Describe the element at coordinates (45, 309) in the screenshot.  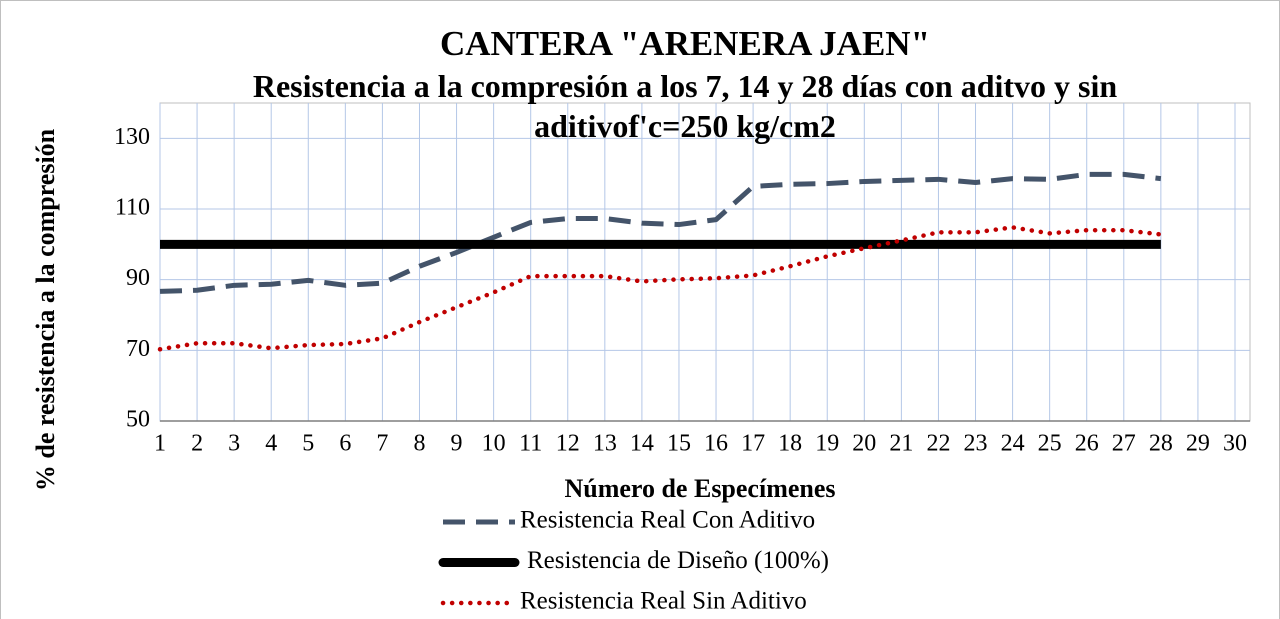
I see `y-axis-title: % de resistencia a la compresión` at that location.